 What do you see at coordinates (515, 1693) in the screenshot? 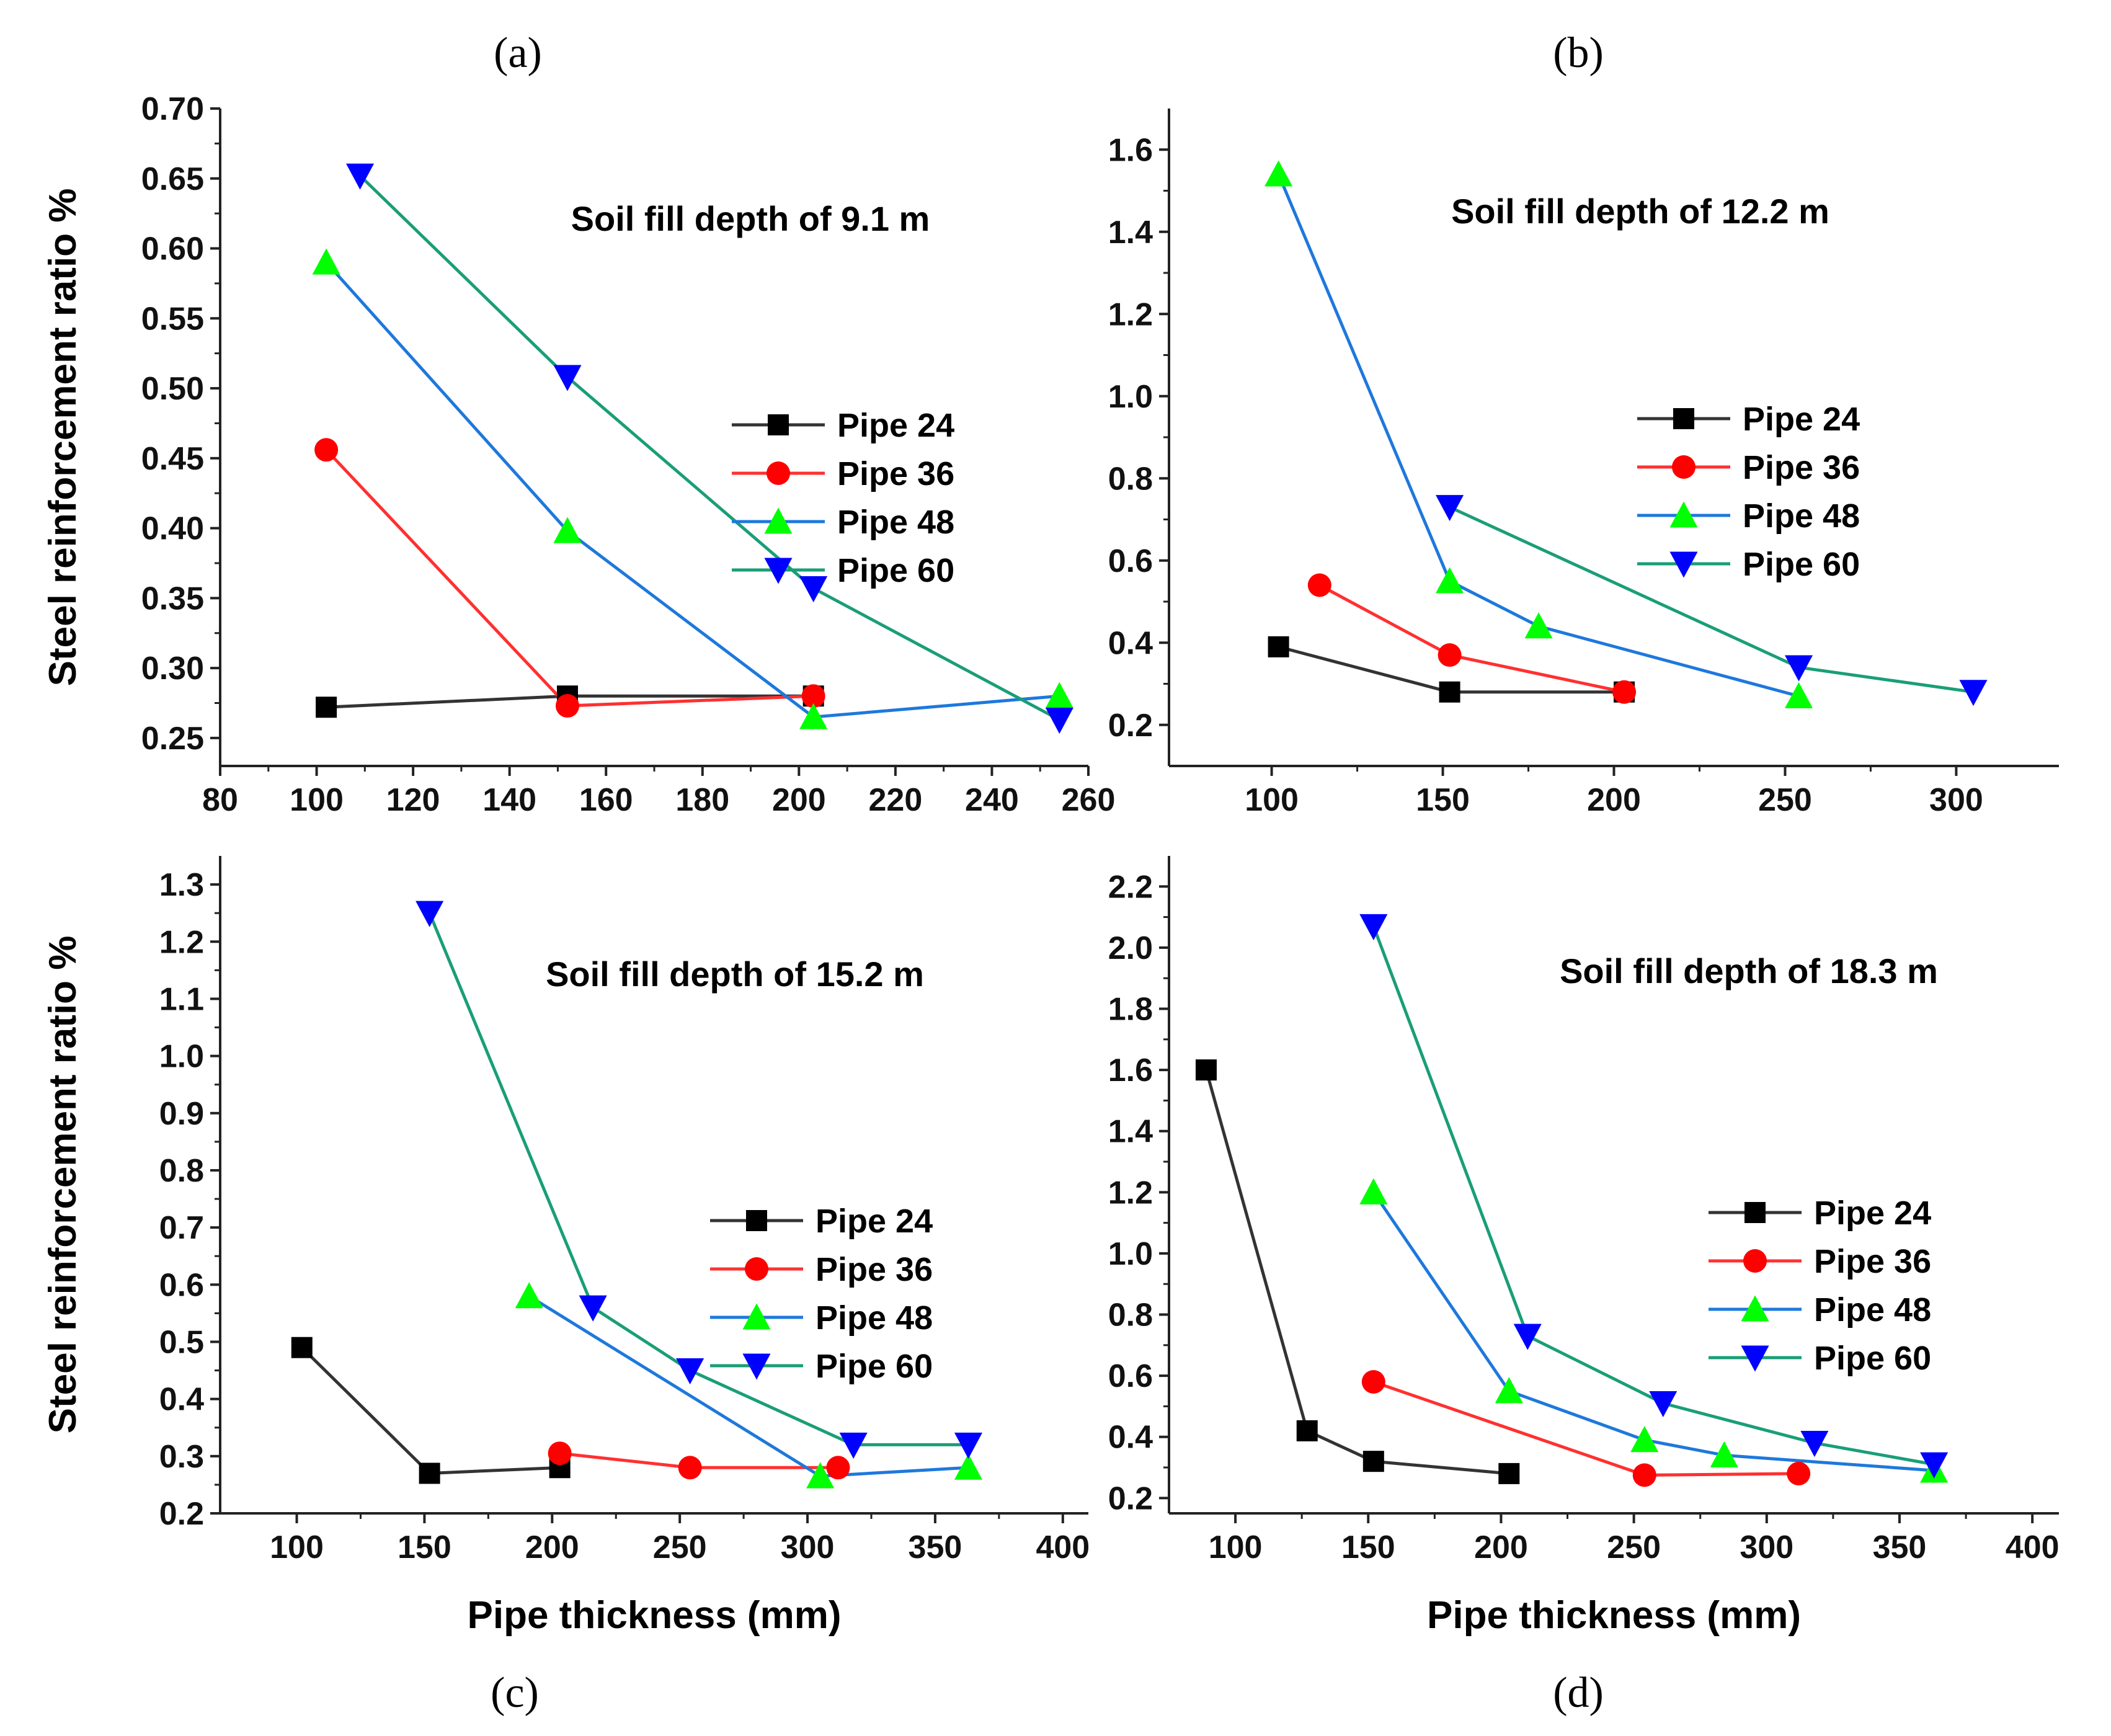
I see `panel-label: (c)` at bounding box center [515, 1693].